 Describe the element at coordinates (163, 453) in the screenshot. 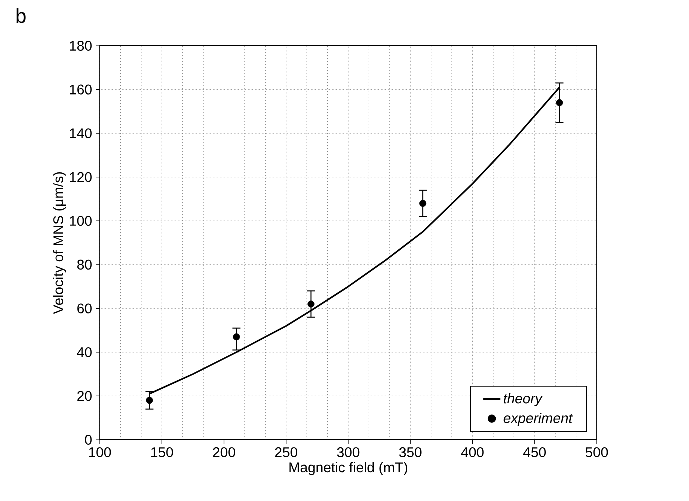

I see `x-tick-label: 150` at that location.